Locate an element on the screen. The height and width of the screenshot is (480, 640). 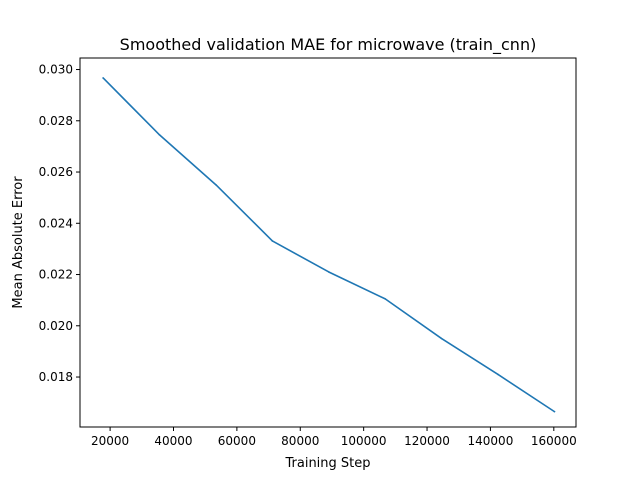
y-tick-label: 0.028 is located at coordinates (56, 121).